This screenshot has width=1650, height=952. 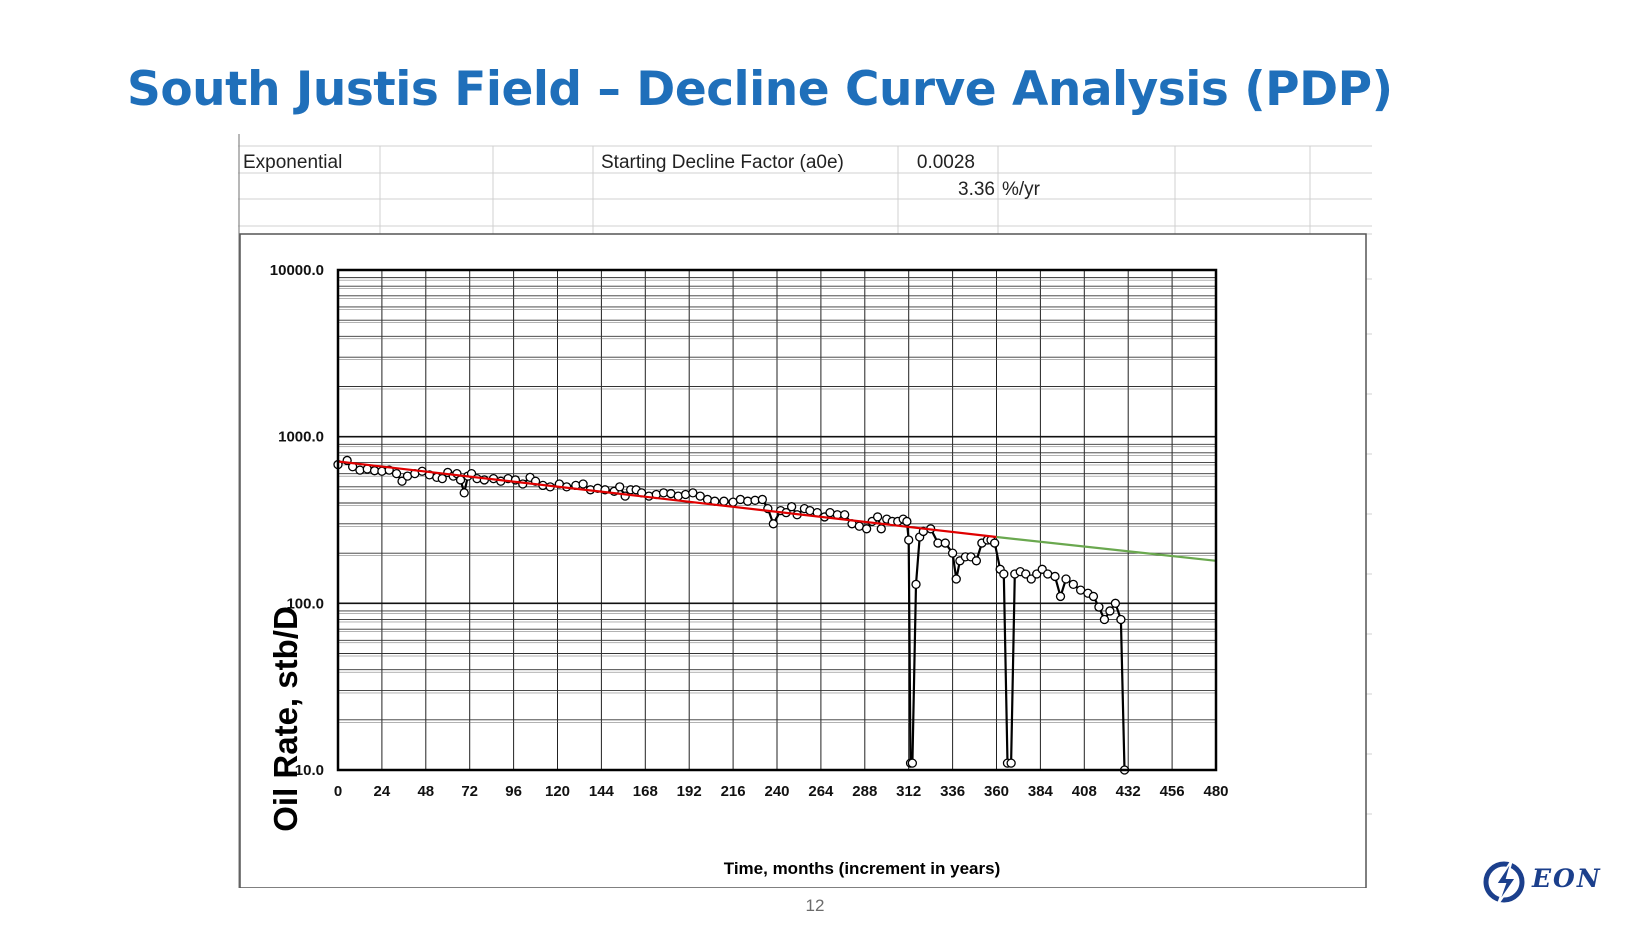 What do you see at coordinates (297, 520) in the screenshot?
I see `y-axis-ticks: 10000.0 1000.0 100.0 10.0` at bounding box center [297, 520].